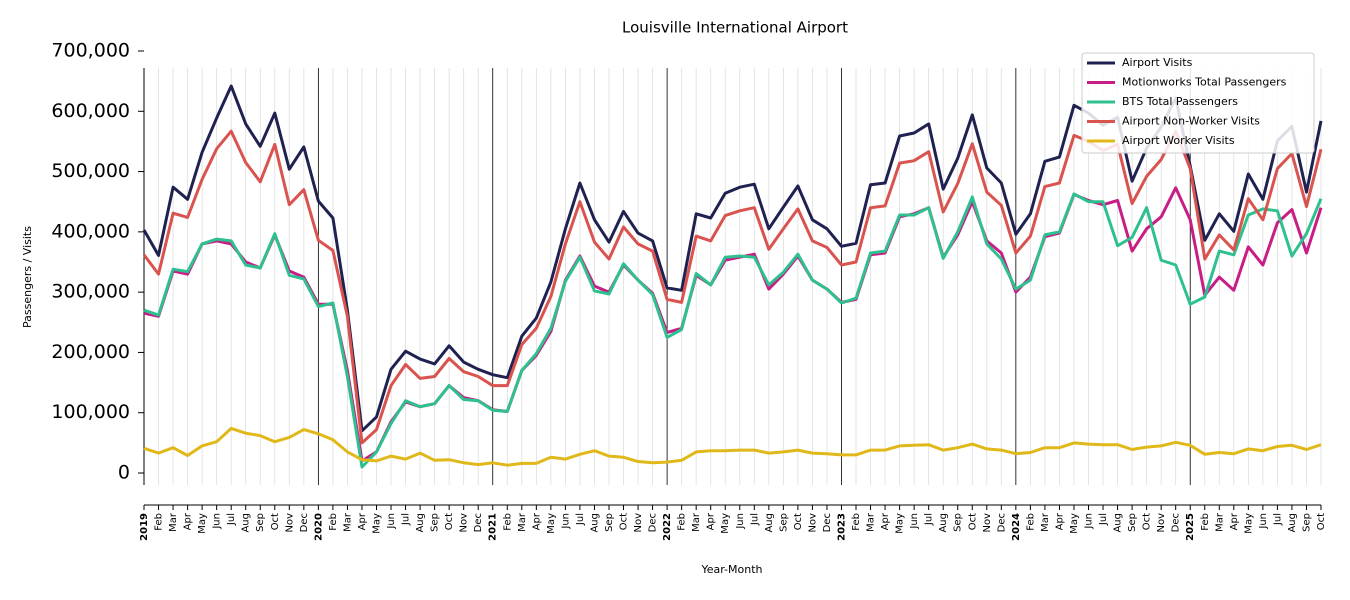 The width and height of the screenshot is (1350, 600). What do you see at coordinates (667, 527) in the screenshot?
I see `x-tick-label: 2022` at bounding box center [667, 527].